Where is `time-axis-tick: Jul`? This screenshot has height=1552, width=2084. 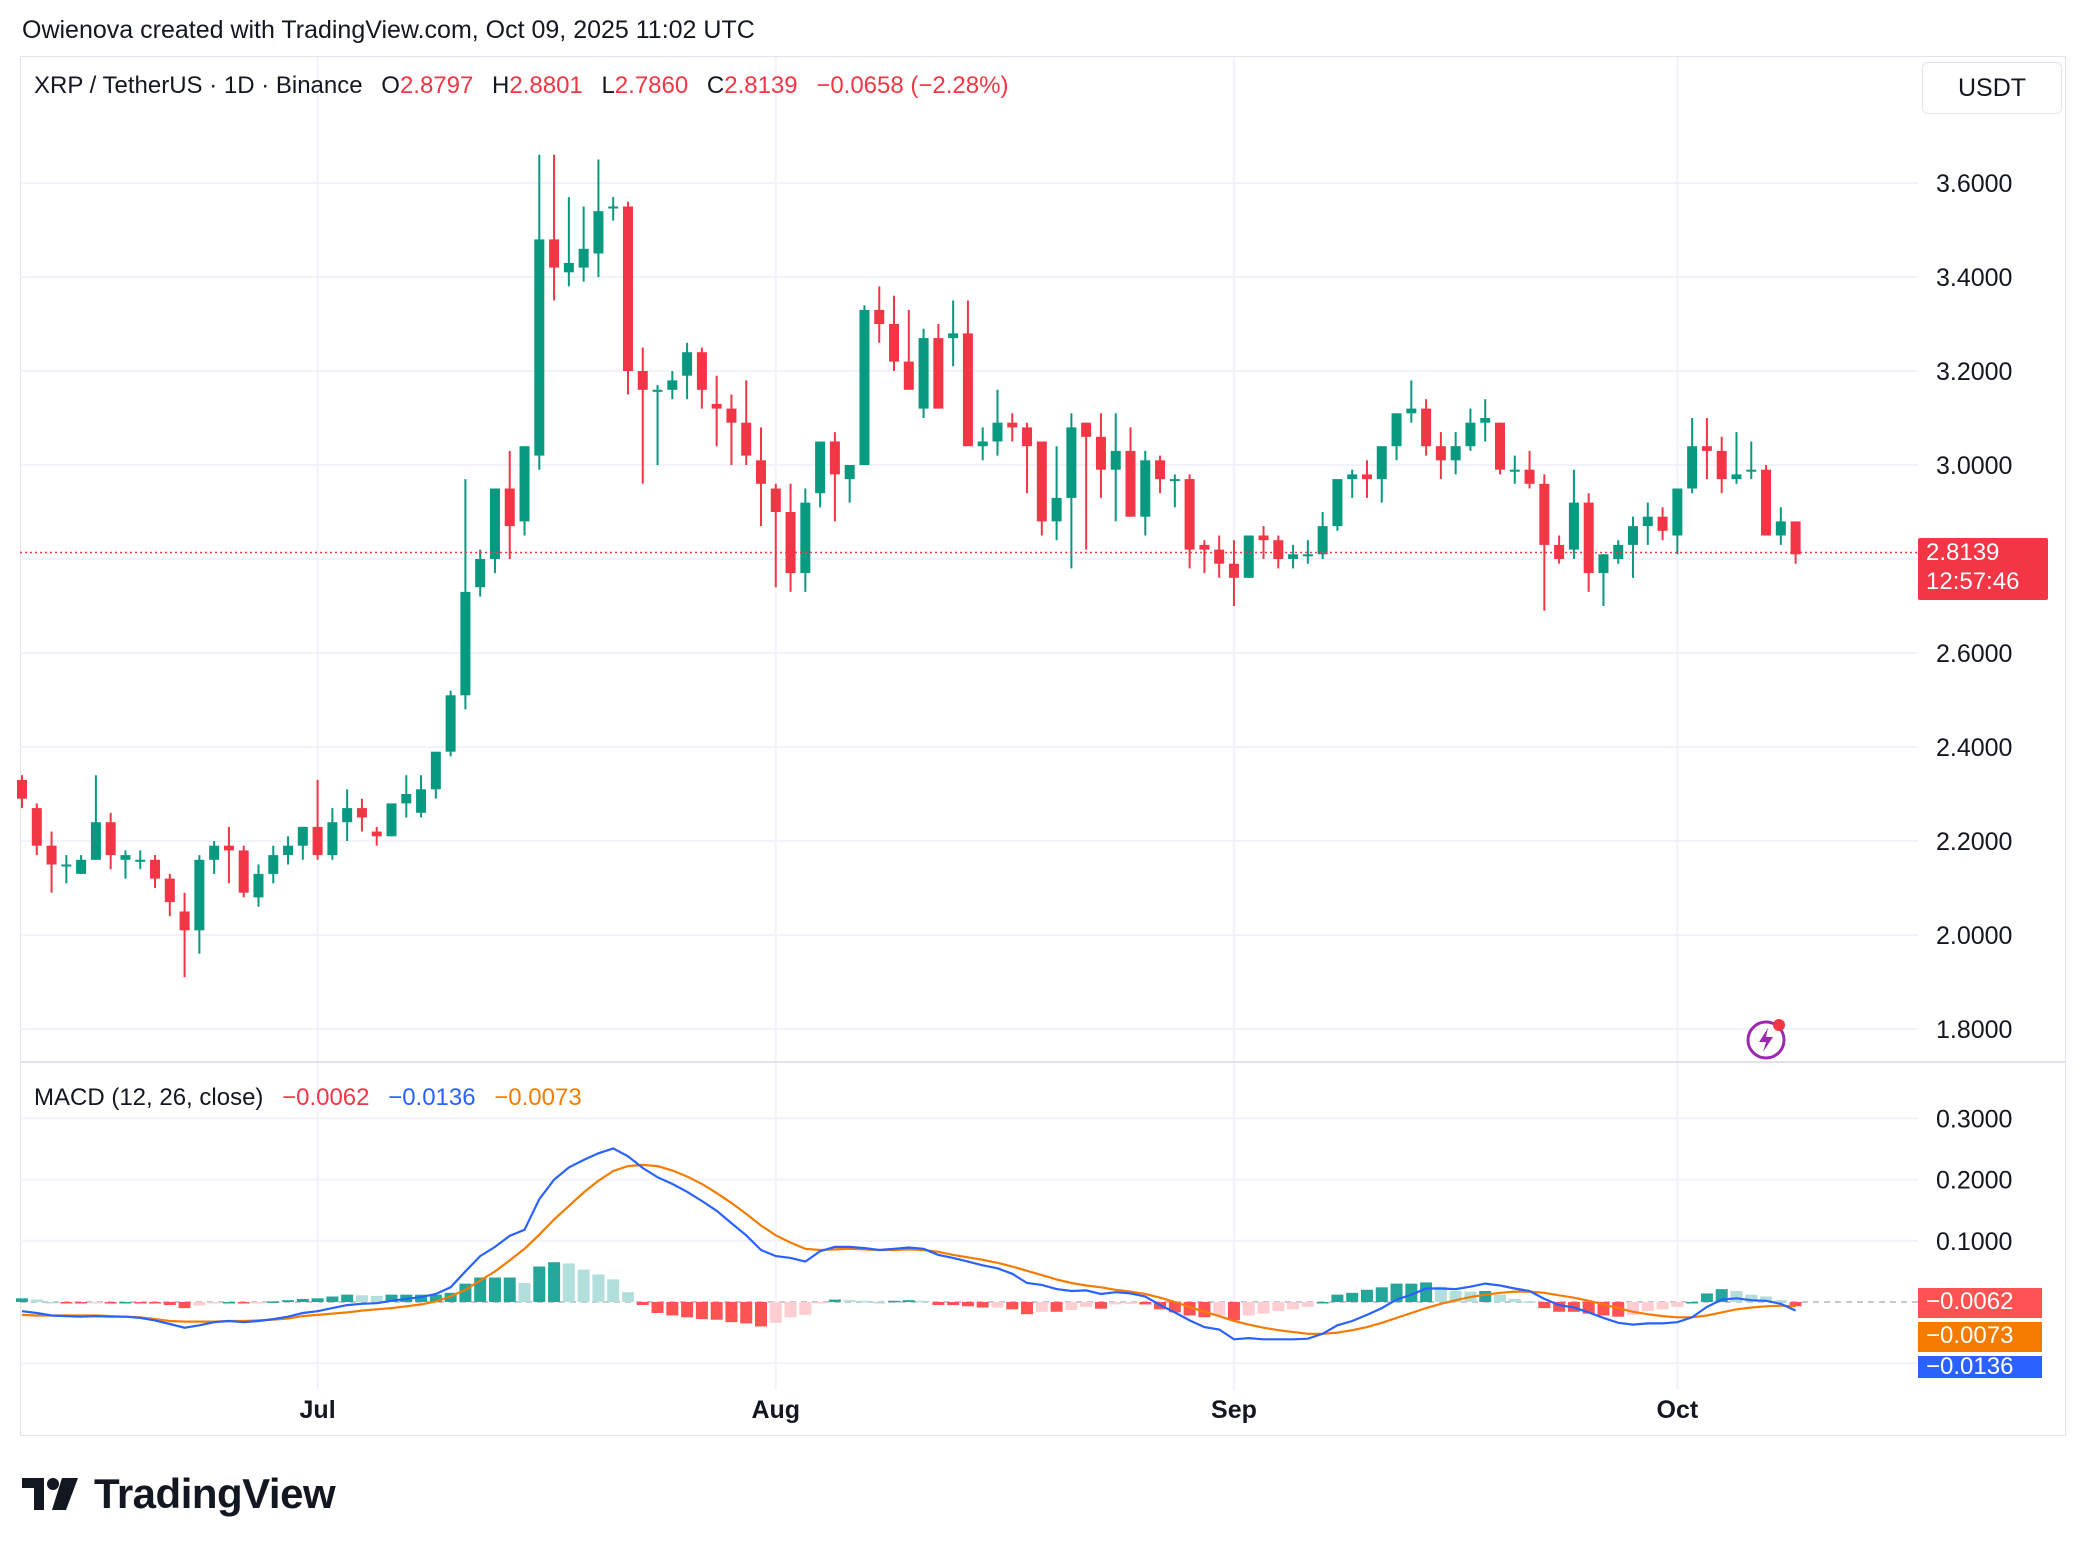 time-axis-tick: Jul is located at coordinates (318, 1410).